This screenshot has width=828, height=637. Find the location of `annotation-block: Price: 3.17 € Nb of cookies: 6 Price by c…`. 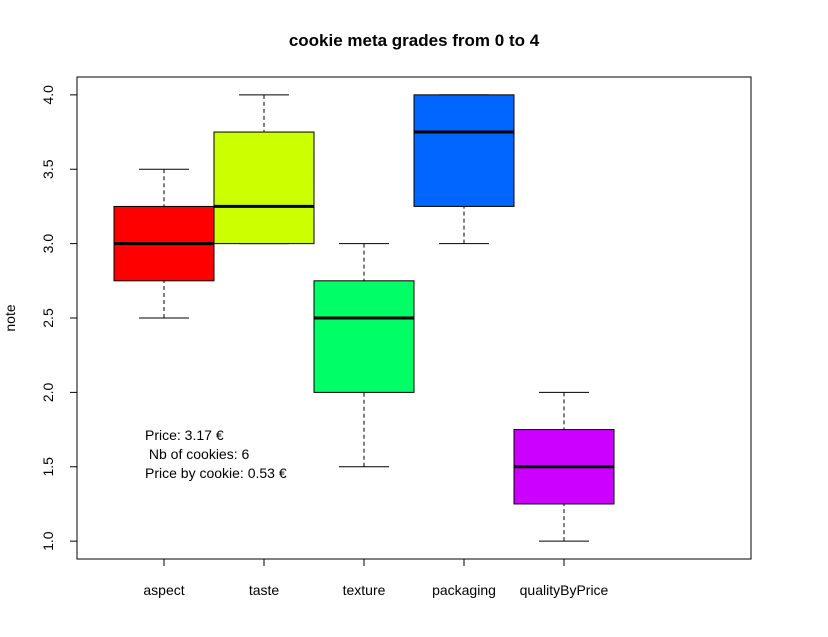

annotation-block: Price: 3.17 € Nb of cookies: 6 Price by c… is located at coordinates (216, 454).